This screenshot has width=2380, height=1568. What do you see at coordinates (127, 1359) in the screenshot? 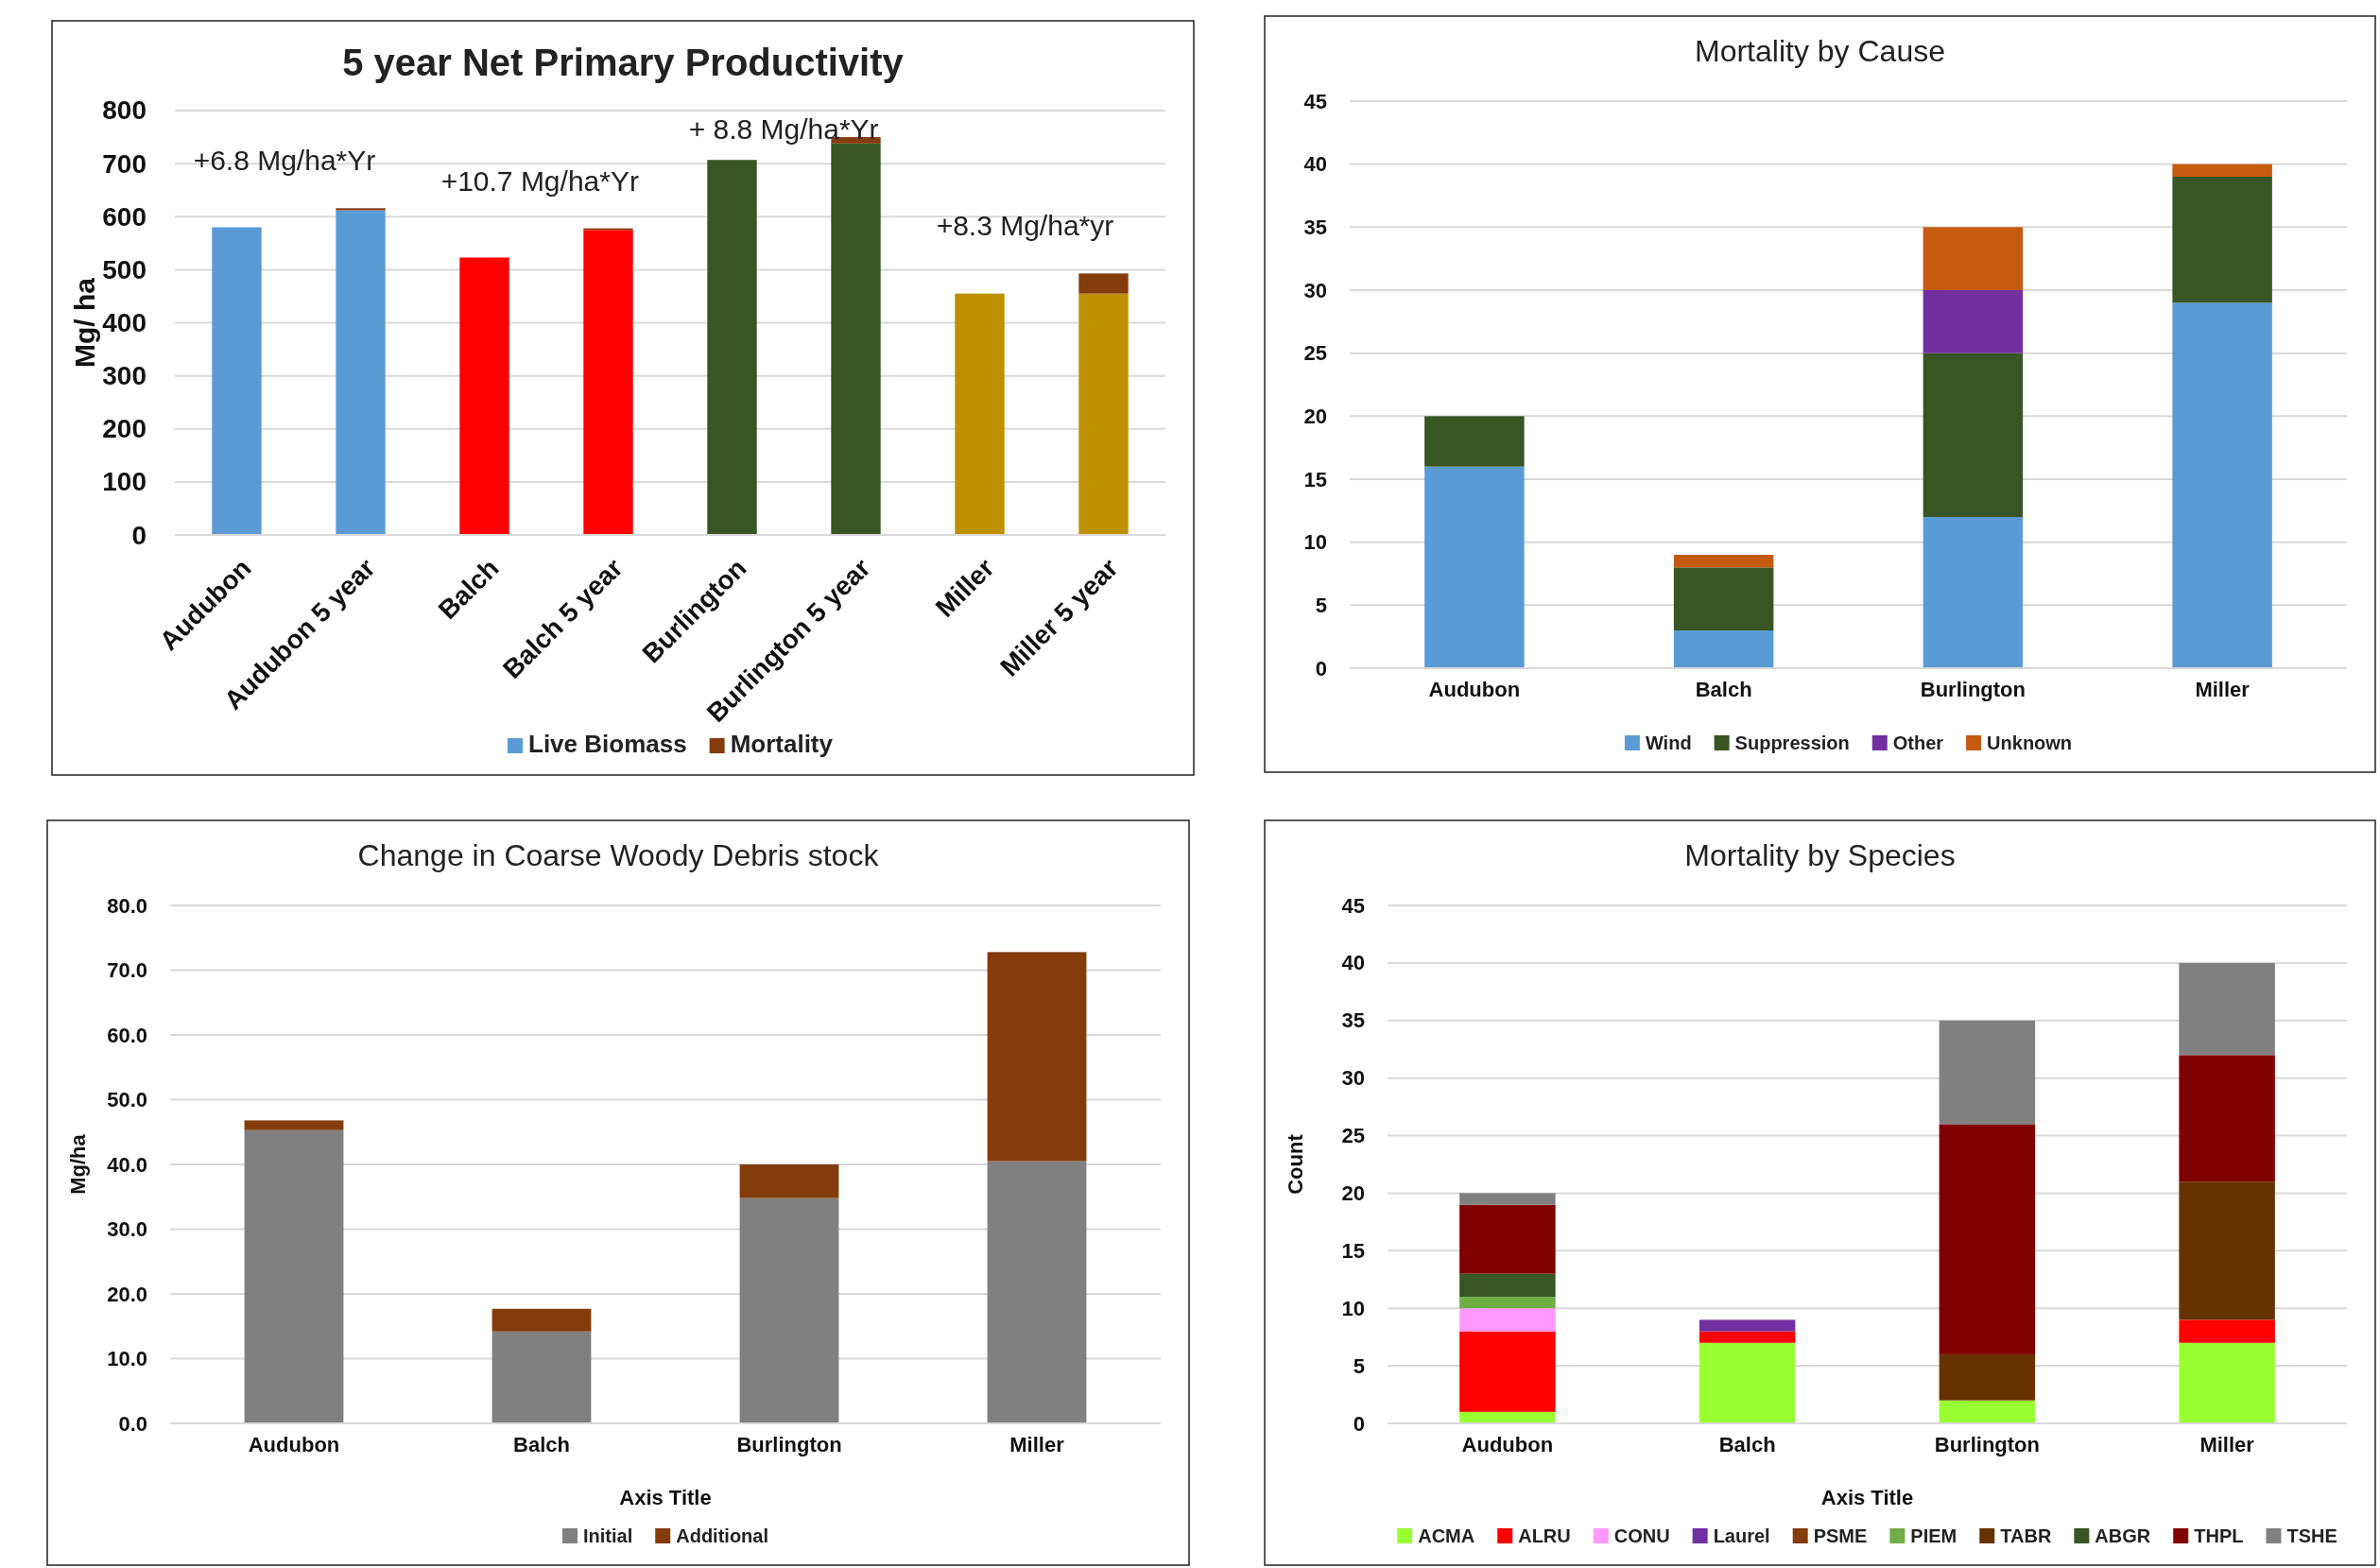
I see `y-tick-label: 10.0` at bounding box center [127, 1359].